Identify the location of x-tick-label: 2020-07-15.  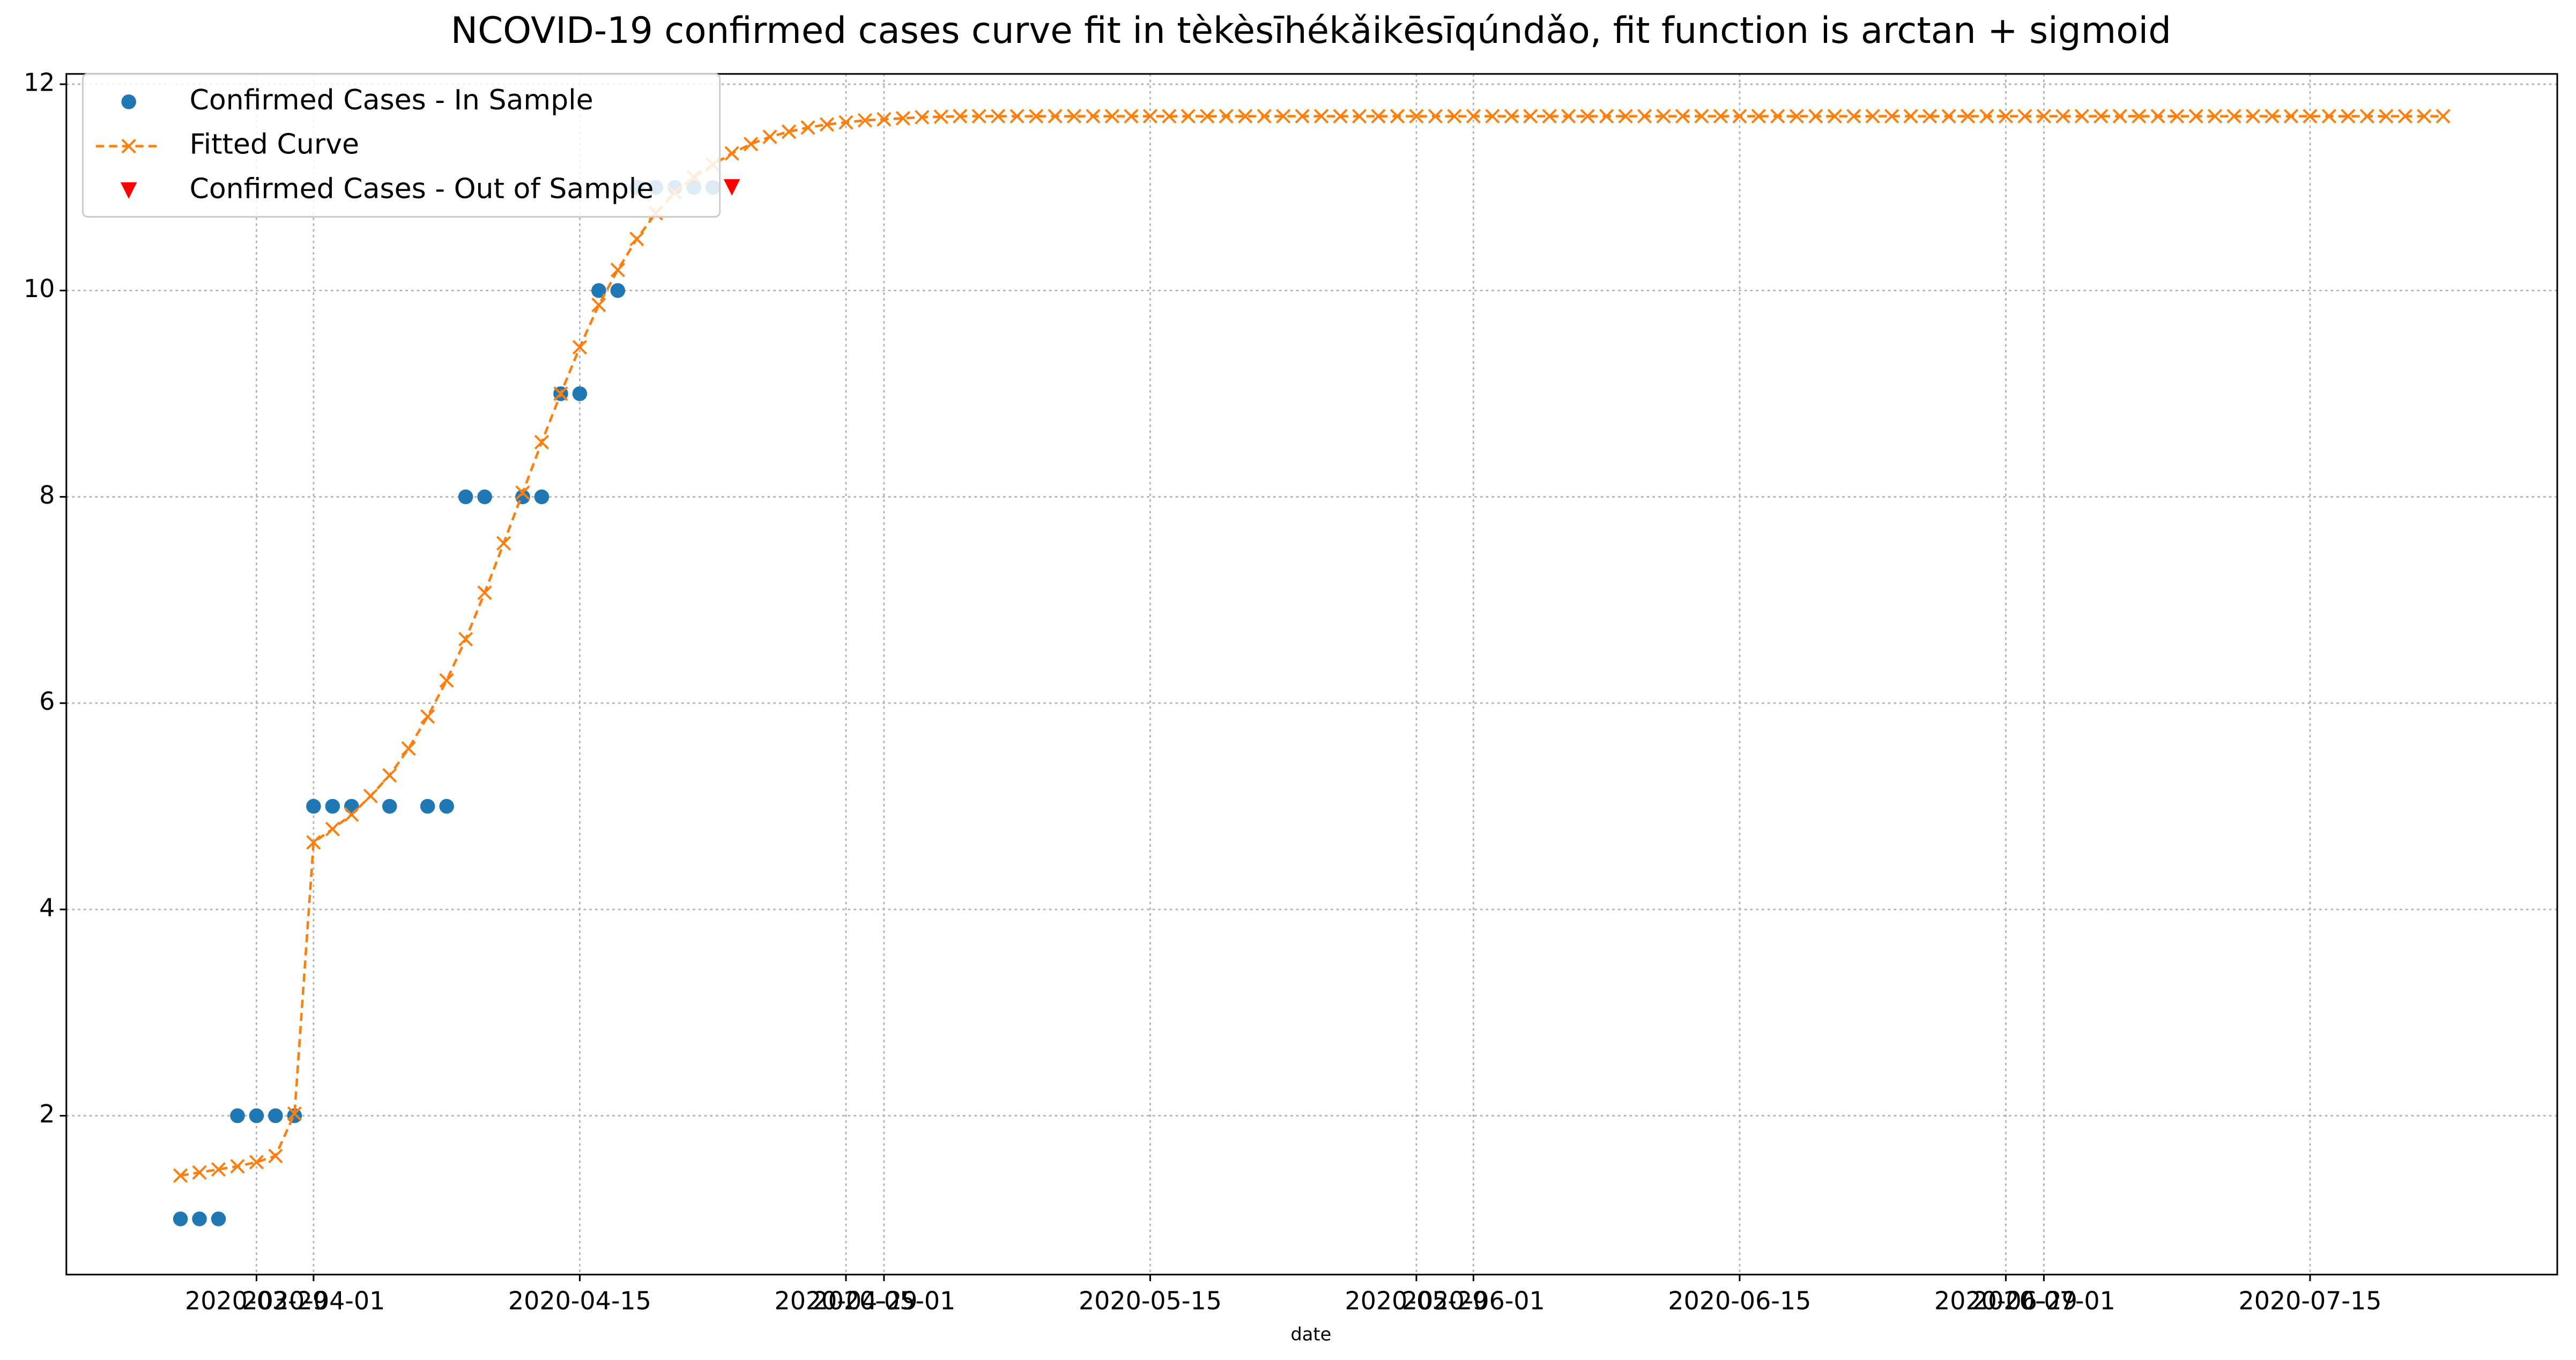
(2309, 1300).